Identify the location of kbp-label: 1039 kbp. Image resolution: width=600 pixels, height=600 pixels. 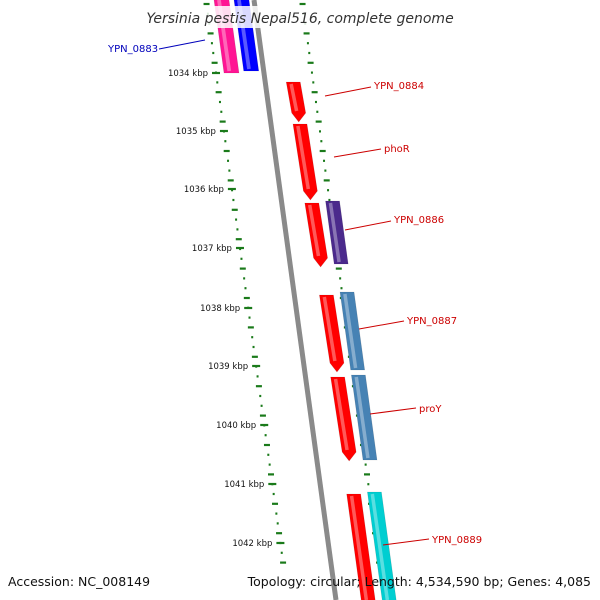
(228, 367).